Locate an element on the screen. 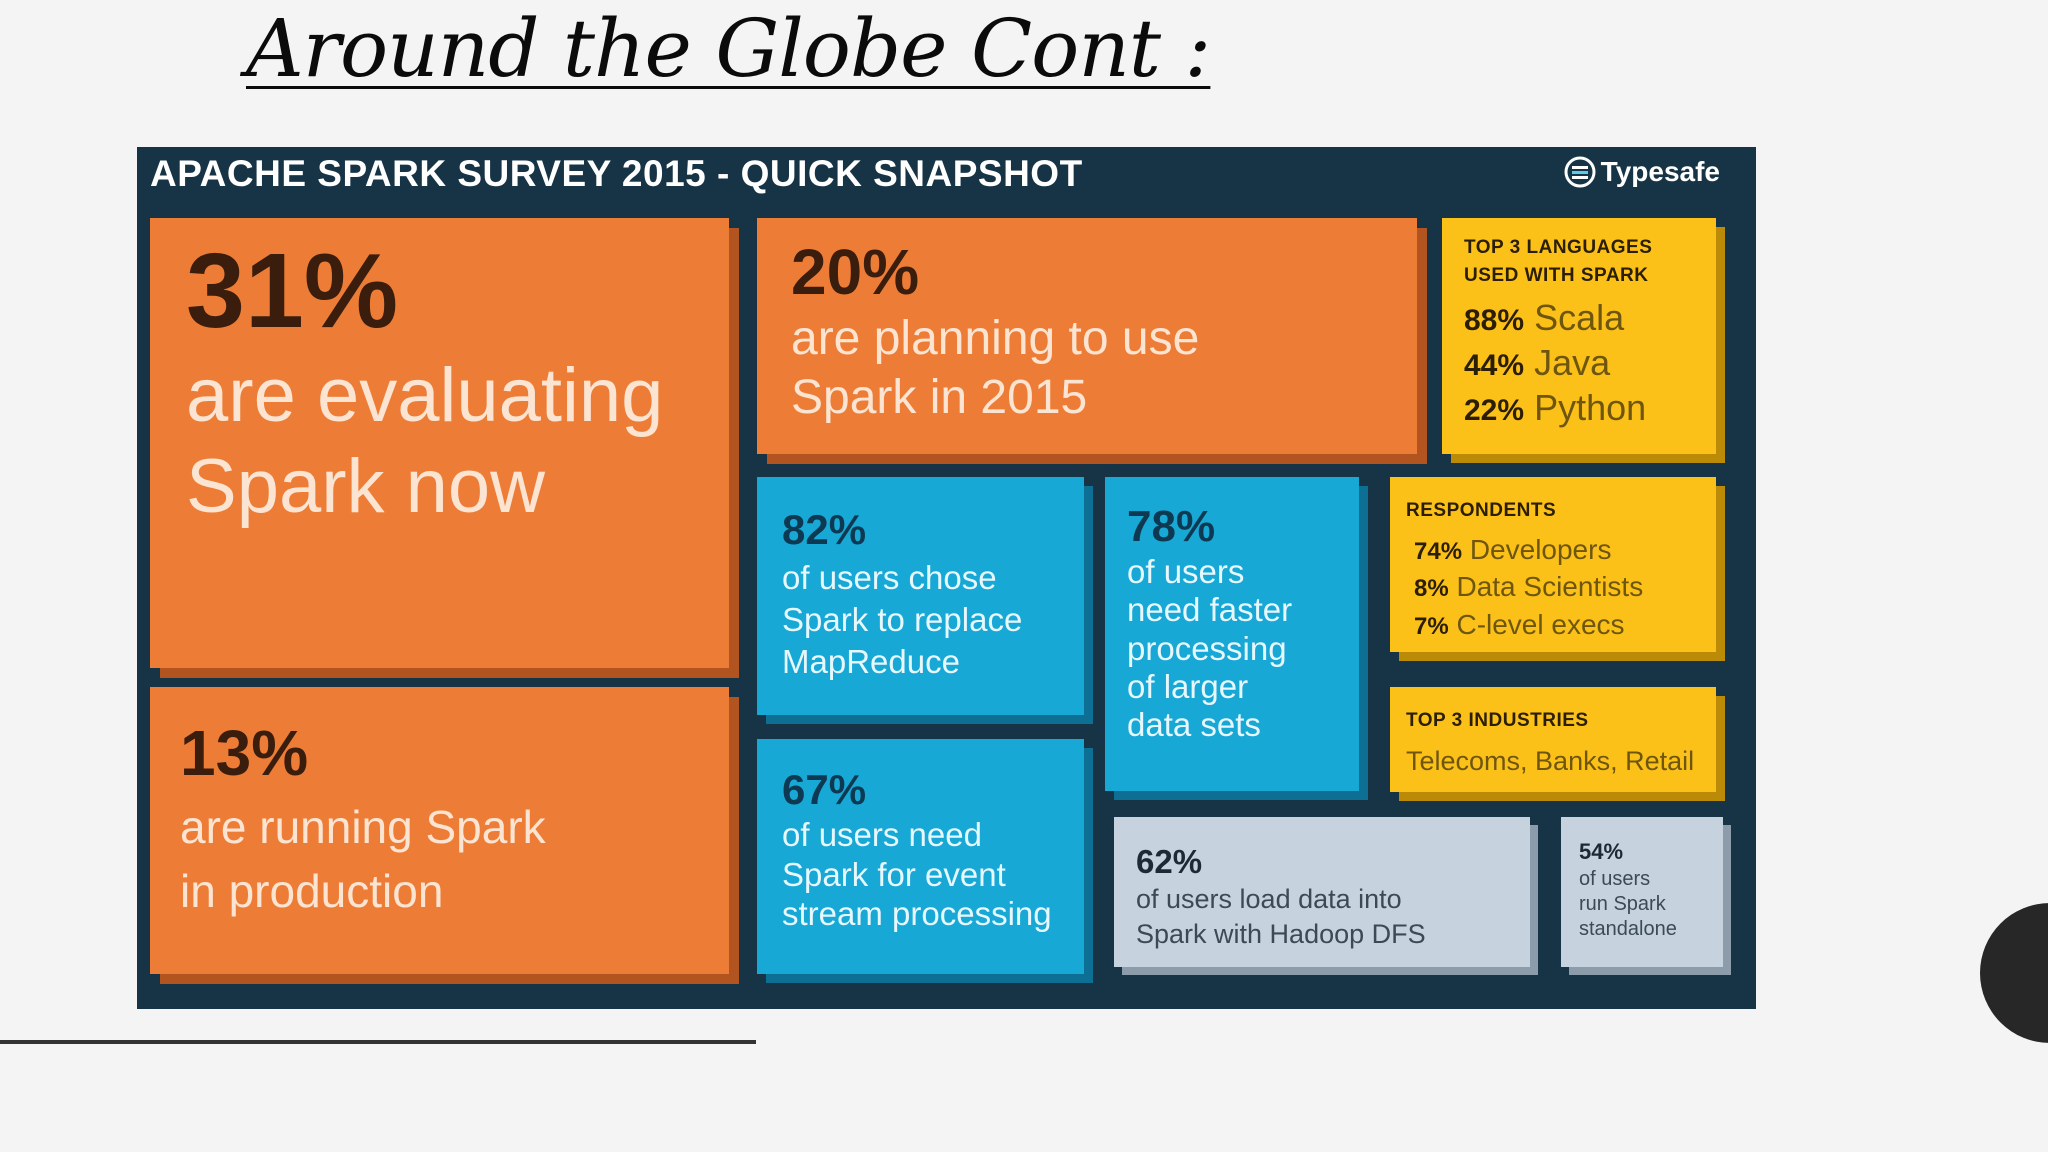 The width and height of the screenshot is (2048, 1152). tile-evaluating: 31% are evaluating Spark now is located at coordinates (439, 443).